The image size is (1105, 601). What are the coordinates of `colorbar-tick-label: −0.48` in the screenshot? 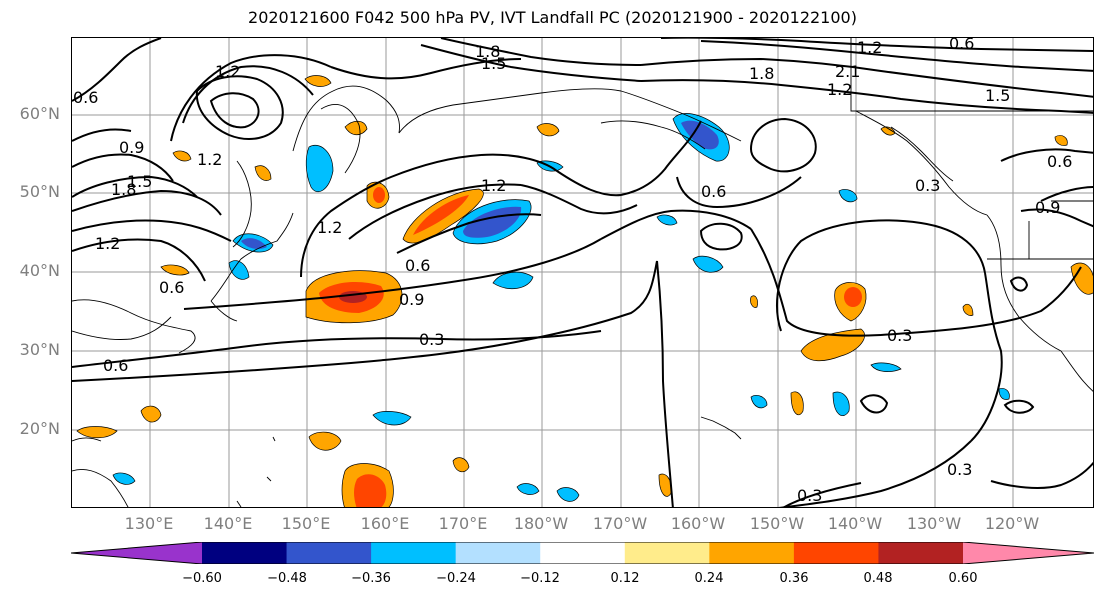 It's located at (287, 578).